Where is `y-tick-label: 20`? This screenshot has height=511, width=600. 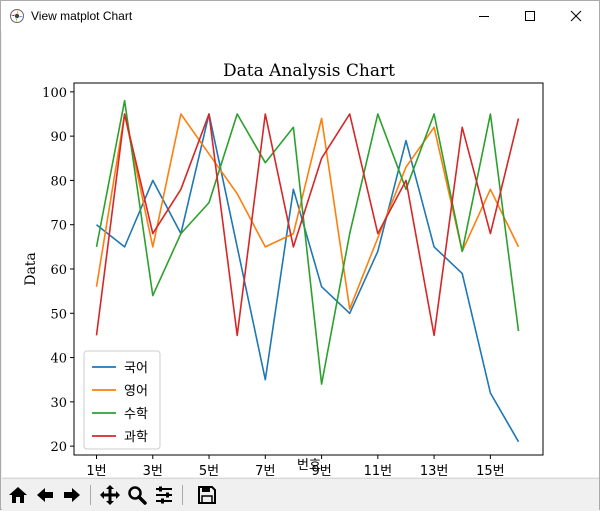
y-tick-label: 20 is located at coordinates (58, 447).